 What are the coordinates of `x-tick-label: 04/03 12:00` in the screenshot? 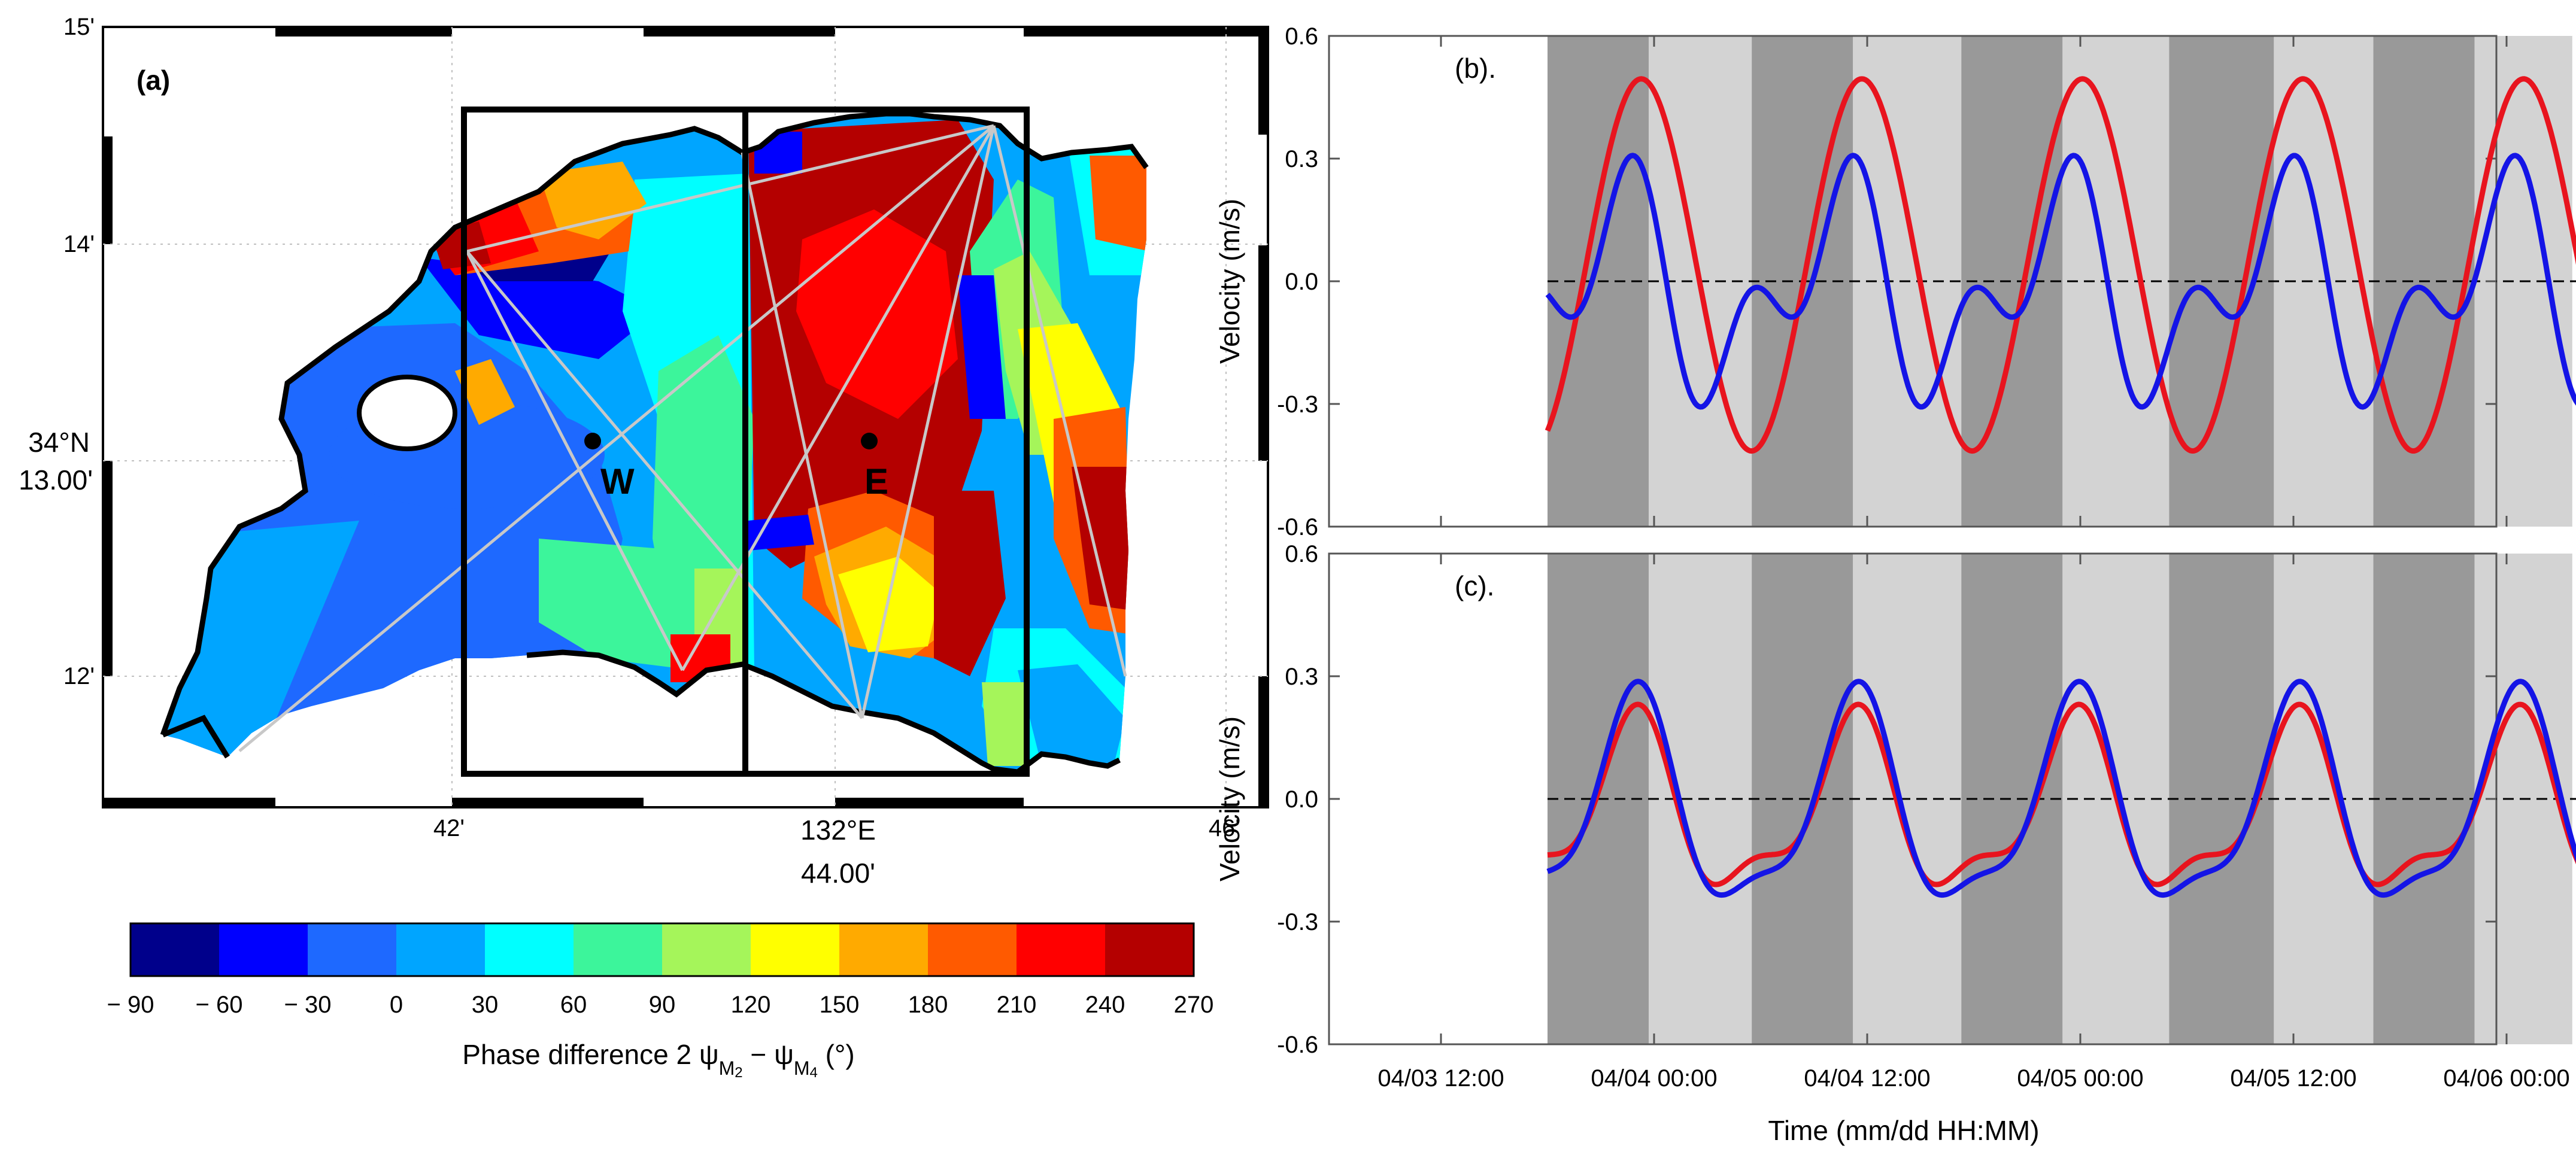 It's located at (1440, 1078).